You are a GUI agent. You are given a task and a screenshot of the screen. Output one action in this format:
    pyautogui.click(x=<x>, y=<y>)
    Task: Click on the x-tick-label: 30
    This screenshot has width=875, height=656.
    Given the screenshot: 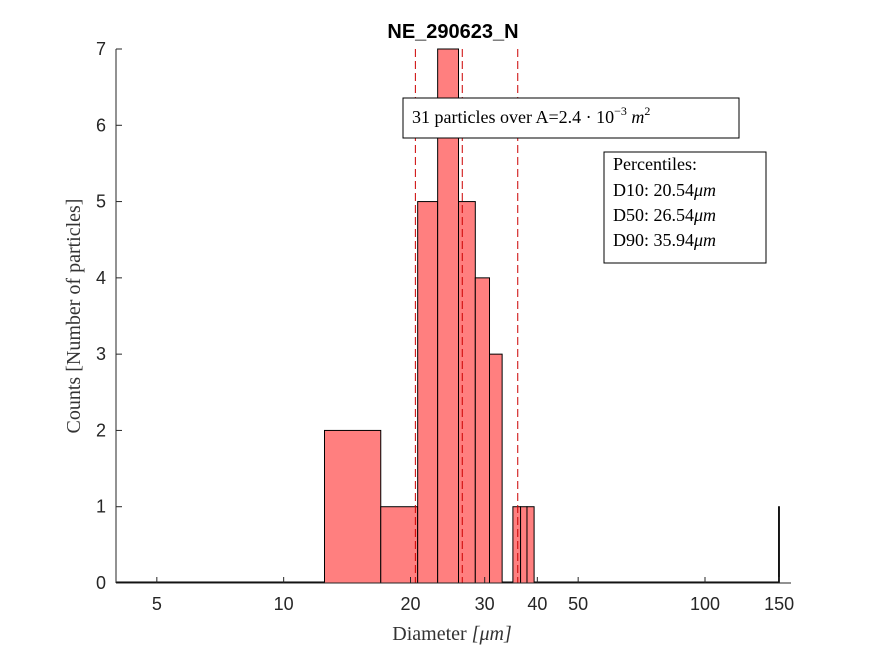 What is the action you would take?
    pyautogui.click(x=485, y=604)
    